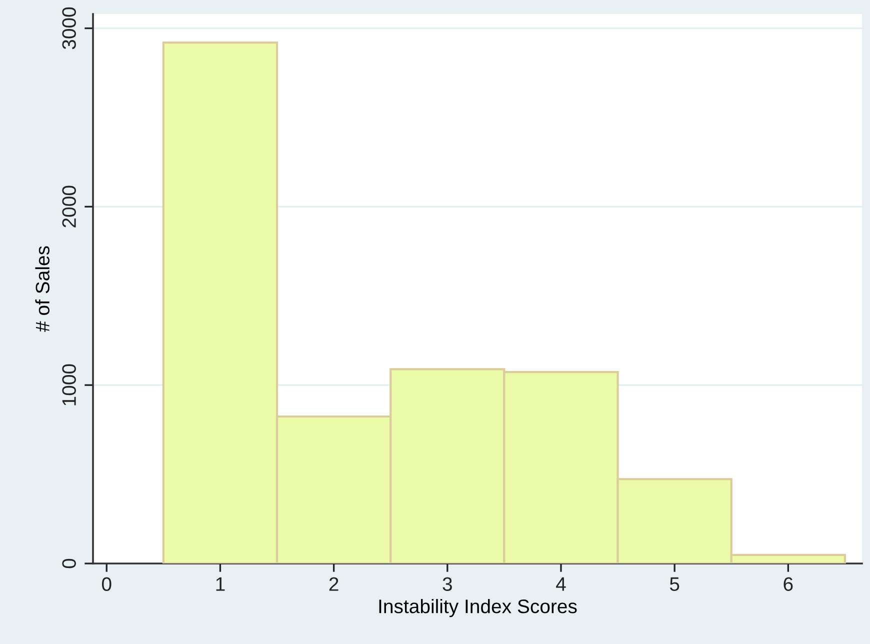 This screenshot has height=644, width=870. Describe the element at coordinates (220, 584) in the screenshot. I see `x-tick-label: 1` at that location.